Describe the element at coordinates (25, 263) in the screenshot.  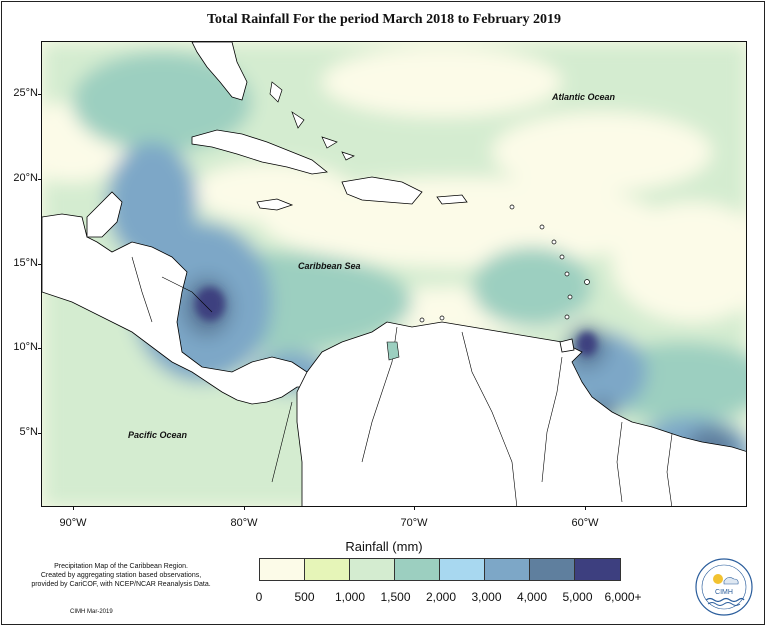
I see `lat-label-15: 15°N` at that location.